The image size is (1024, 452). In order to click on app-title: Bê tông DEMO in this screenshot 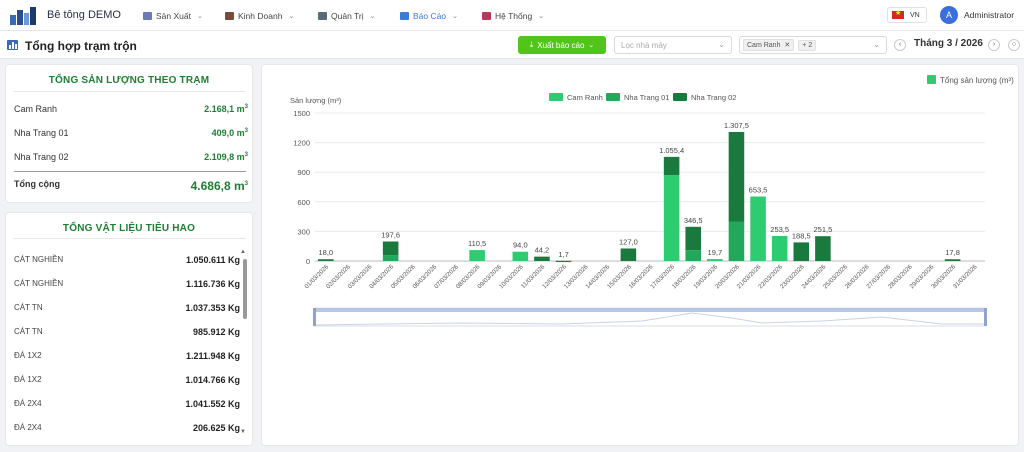, I will do `click(84, 15)`.